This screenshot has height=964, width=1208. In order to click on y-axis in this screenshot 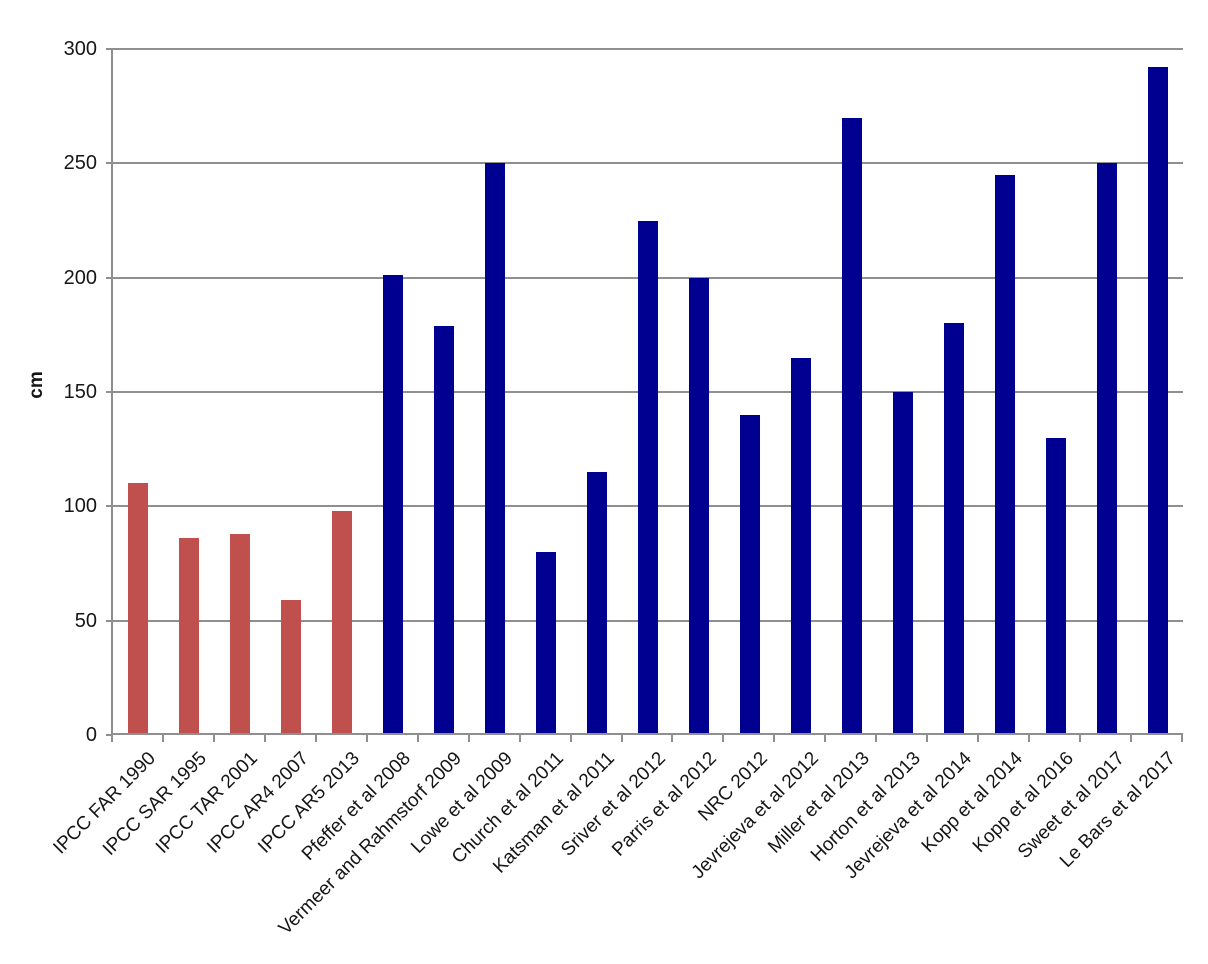, I will do `click(112, 391)`.